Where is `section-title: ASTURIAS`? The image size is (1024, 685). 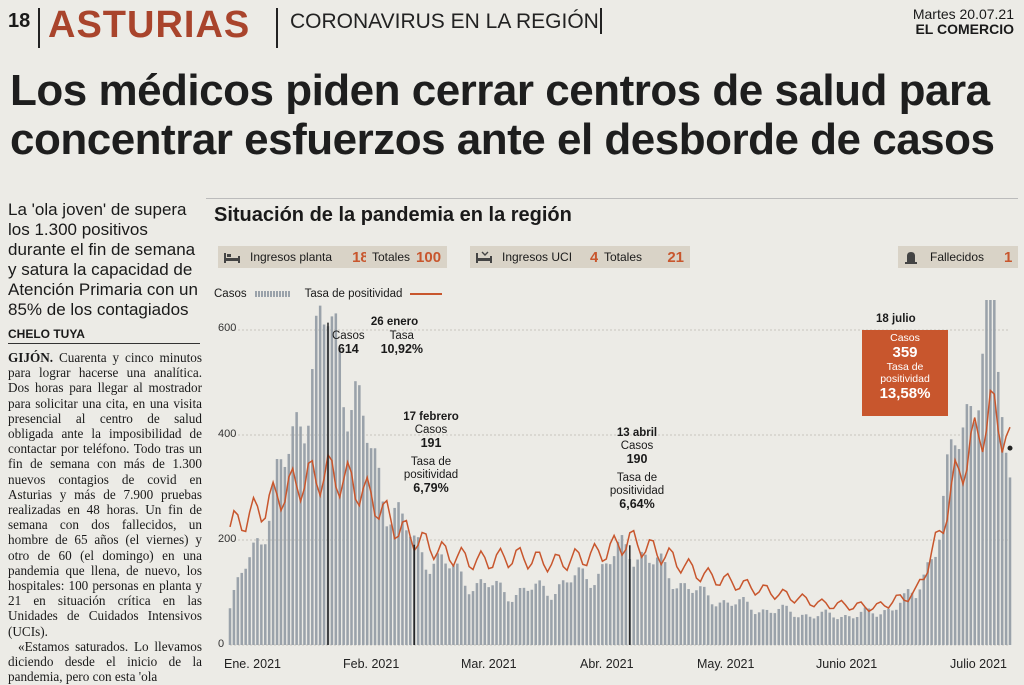
section-title: ASTURIAS is located at coordinates (149, 25).